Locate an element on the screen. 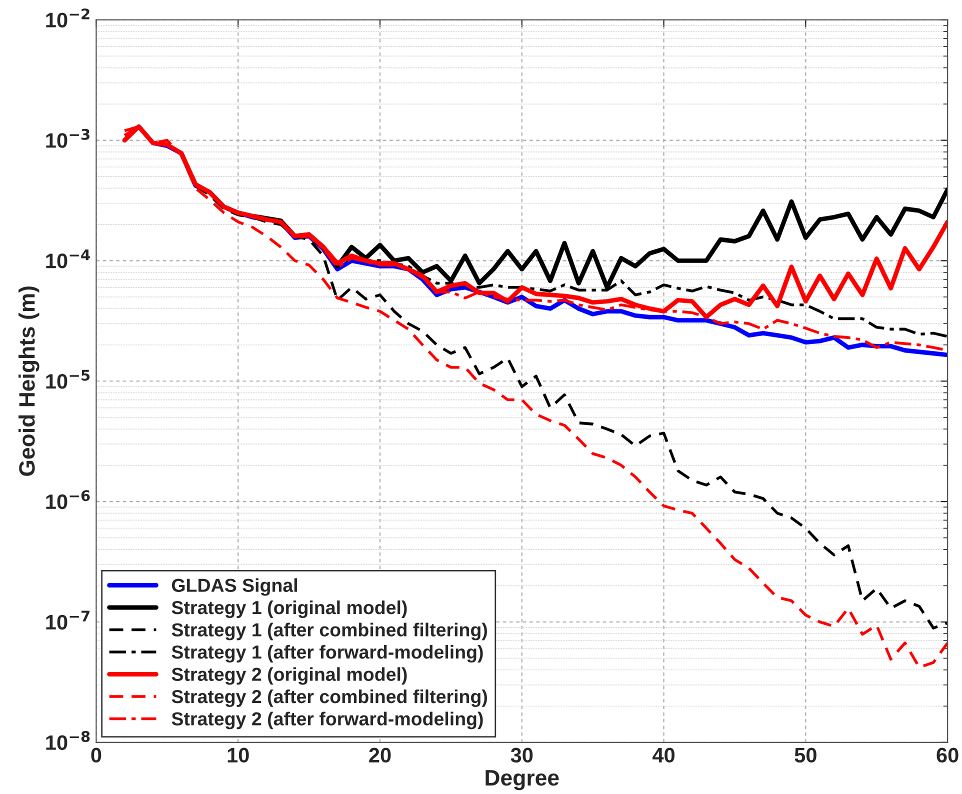 Image resolution: width=962 pixels, height=794 pixels. y-tick-label: 10$^{−5}$ is located at coordinates (68, 379).